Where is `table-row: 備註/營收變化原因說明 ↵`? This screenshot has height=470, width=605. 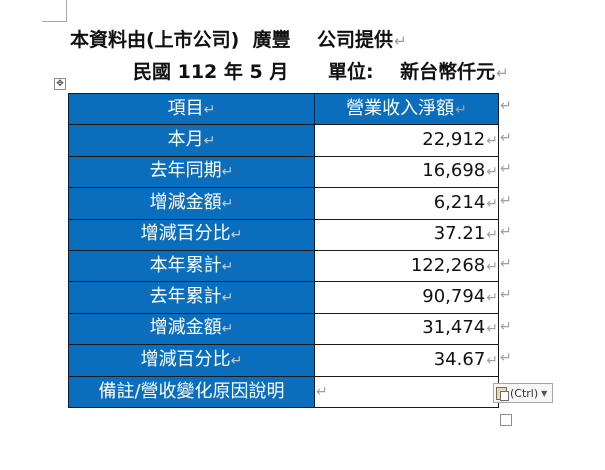
table-row: 備註/營收變化原因說明 ↵ is located at coordinates (283, 391).